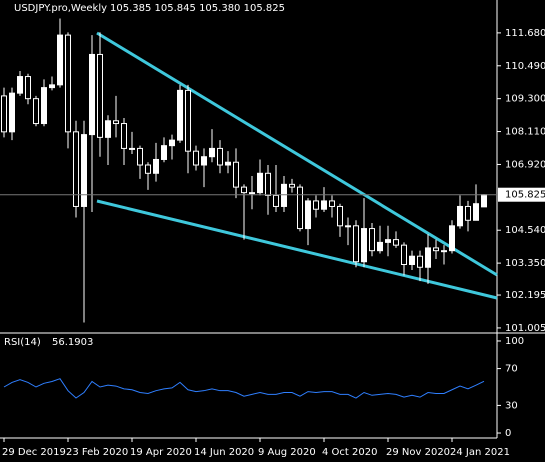 The width and height of the screenshot is (545, 462). I want to click on y-tick-label: 110.490, so click(525, 66).